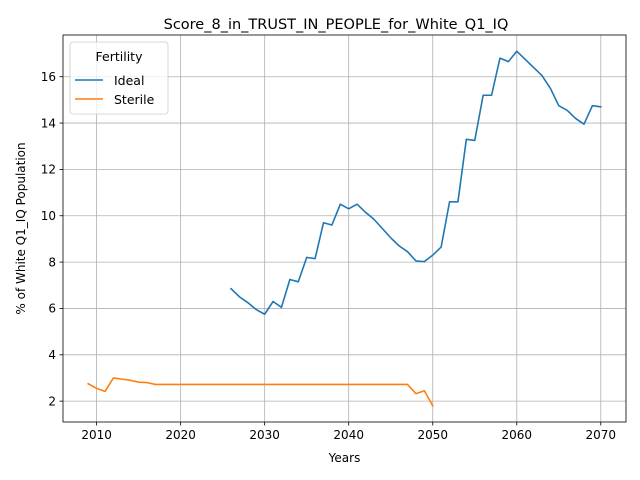 Image resolution: width=640 pixels, height=480 pixels. Describe the element at coordinates (48, 216) in the screenshot. I see `y-tick-label: 10` at that location.